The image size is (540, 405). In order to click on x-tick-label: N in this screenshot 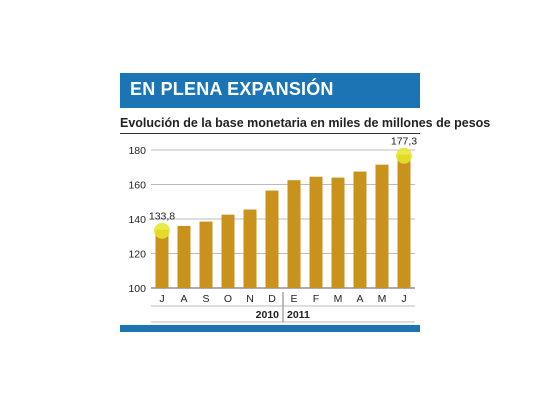, I will do `click(250, 299)`.